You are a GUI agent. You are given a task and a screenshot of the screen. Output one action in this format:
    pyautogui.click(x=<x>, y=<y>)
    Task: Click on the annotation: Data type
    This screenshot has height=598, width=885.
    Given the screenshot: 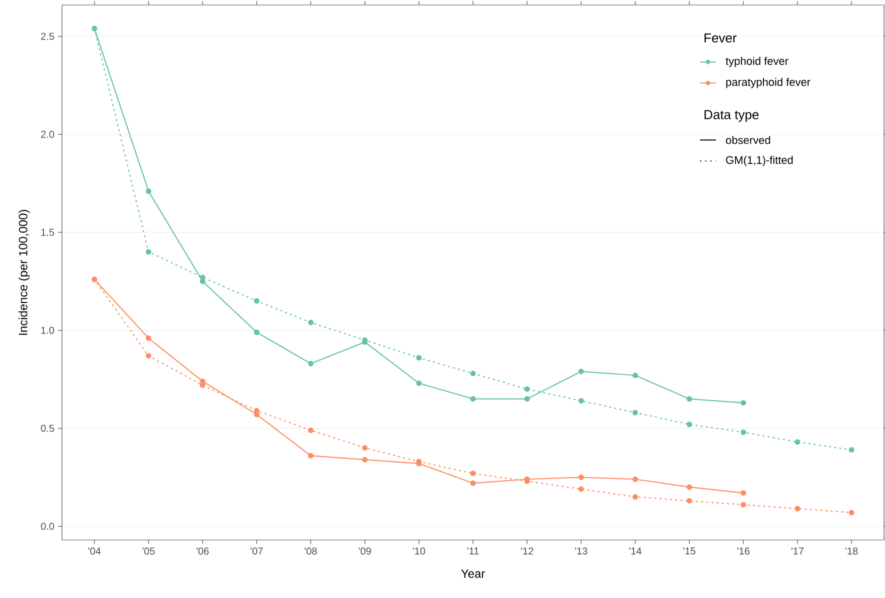 What is the action you would take?
    pyautogui.click(x=731, y=116)
    